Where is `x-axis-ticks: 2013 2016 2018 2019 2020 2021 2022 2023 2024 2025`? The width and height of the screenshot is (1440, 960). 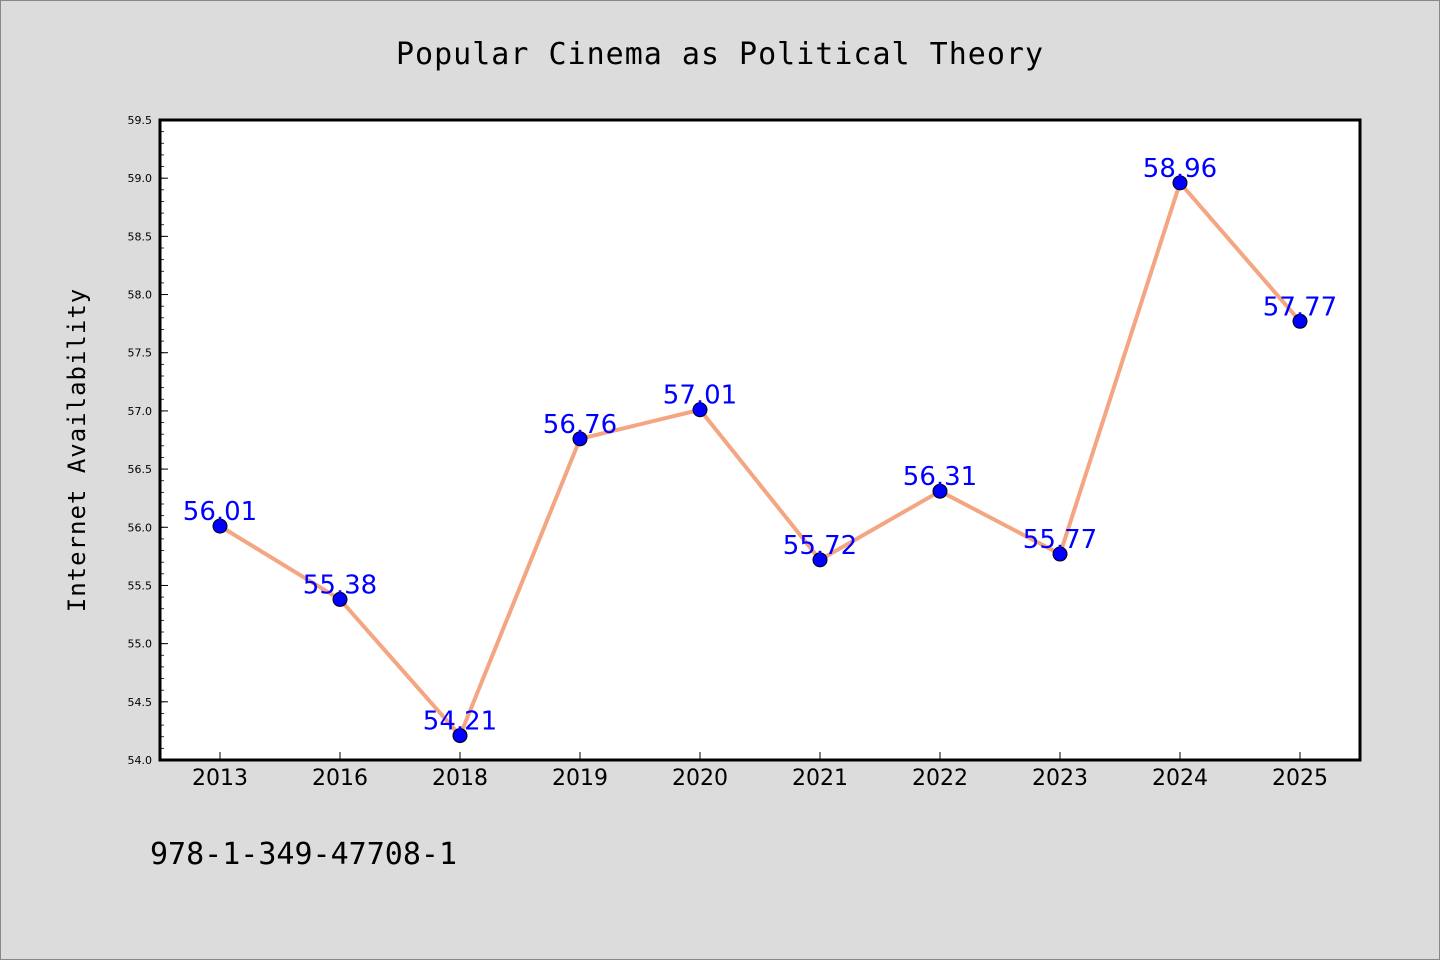 x-axis-ticks: 2013 2016 2018 2019 2020 2021 2022 2023 2024 2025 is located at coordinates (760, 771).